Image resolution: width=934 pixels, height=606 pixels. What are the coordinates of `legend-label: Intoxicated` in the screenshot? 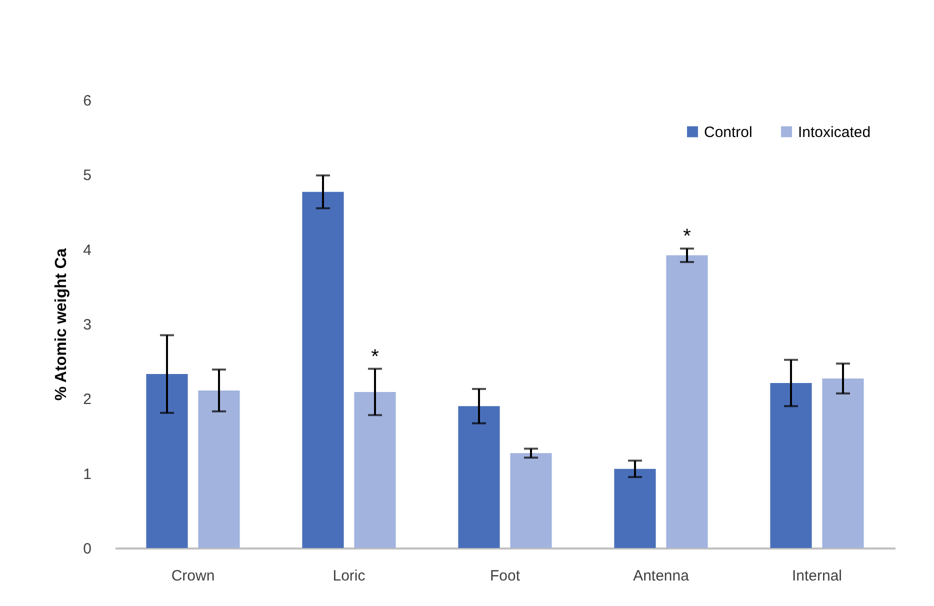 It's located at (834, 132).